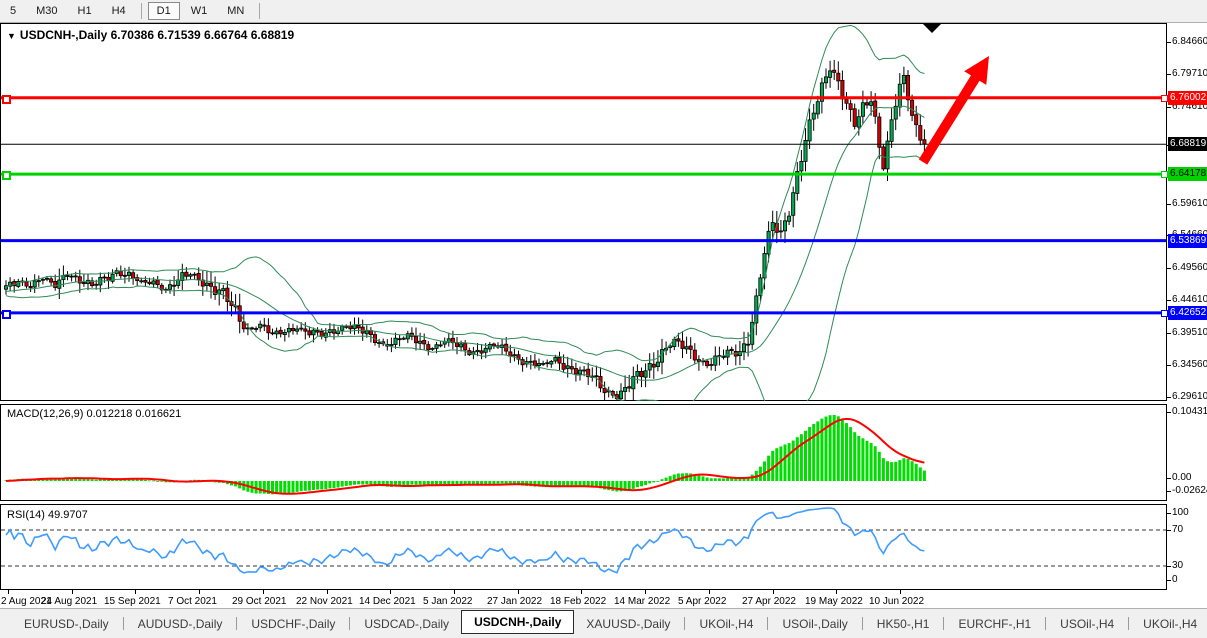 The image size is (1207, 638). Describe the element at coordinates (132, 601) in the screenshot. I see `date-label: 15 Sep 2021` at that location.